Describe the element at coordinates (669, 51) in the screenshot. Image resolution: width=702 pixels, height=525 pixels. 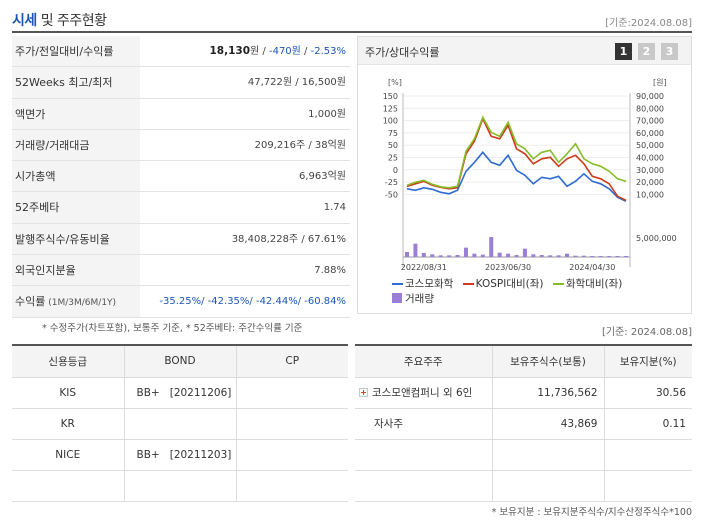
I see `chart-page-button-3: 3` at that location.